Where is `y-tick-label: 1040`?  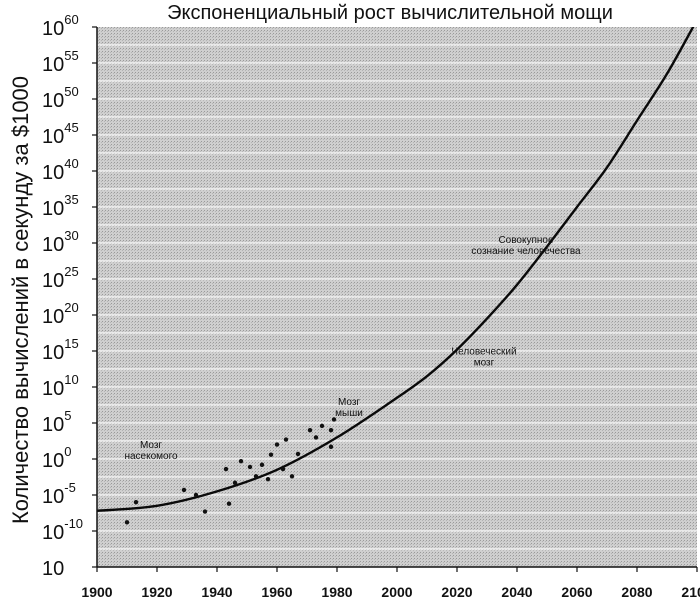
y-tick-label: 1040 is located at coordinates (60, 170).